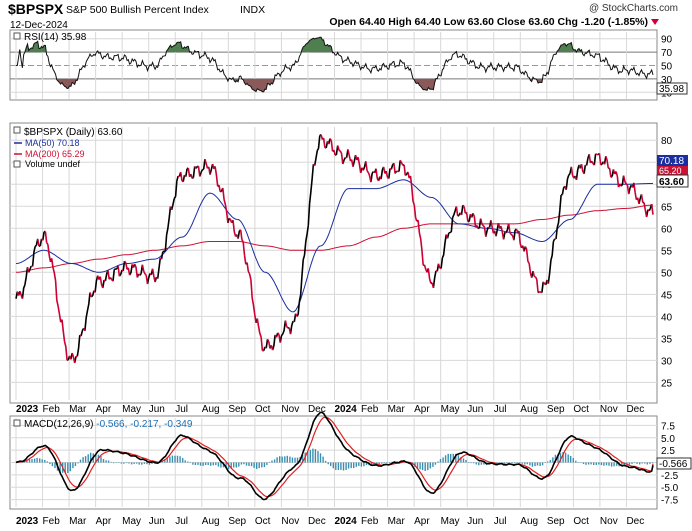 The image size is (692, 531). What do you see at coordinates (668, 426) in the screenshot?
I see `macd-tick-label: 7.5` at bounding box center [668, 426].